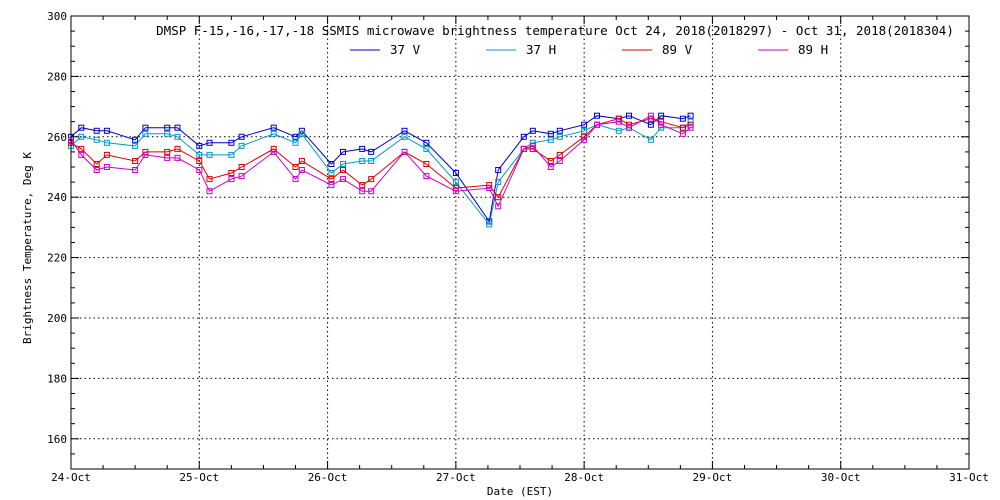 This screenshot has height=500, width=1000. What do you see at coordinates (57, 228) in the screenshot?
I see `y-tick-labels: 160 180 200 220 240 260 280 300` at bounding box center [57, 228].